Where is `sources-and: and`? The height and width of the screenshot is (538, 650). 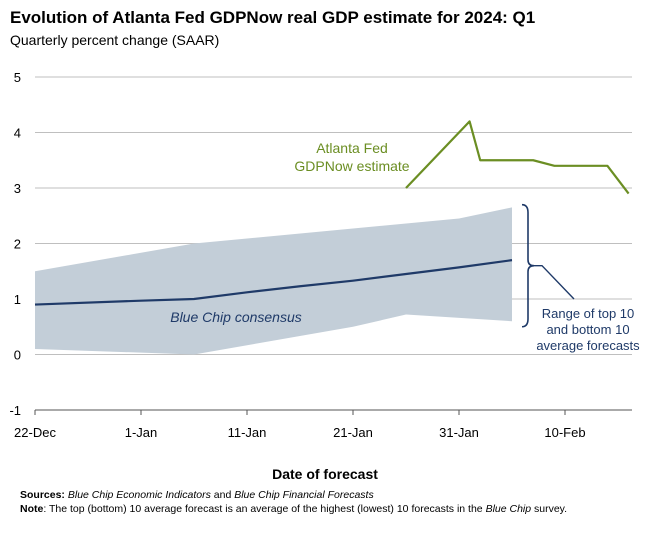 sources-and: and is located at coordinates (222, 495).